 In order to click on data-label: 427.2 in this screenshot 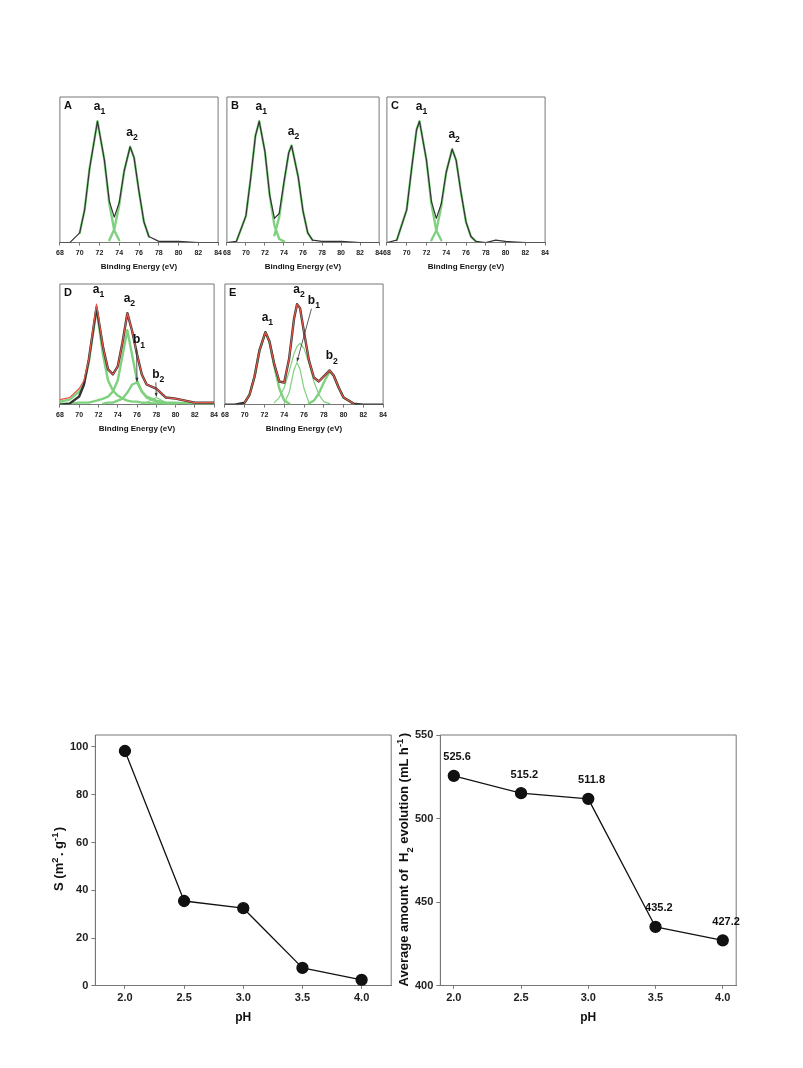, I will do `click(726, 920)`.